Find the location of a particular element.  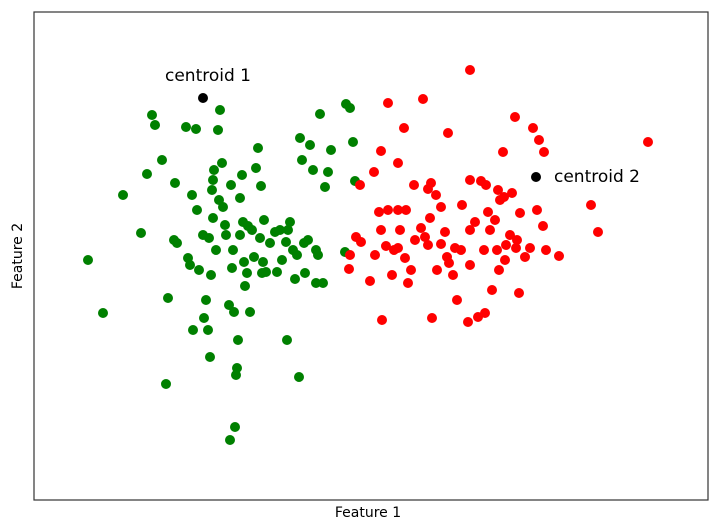

annotation: centroid 2 is located at coordinates (597, 177).